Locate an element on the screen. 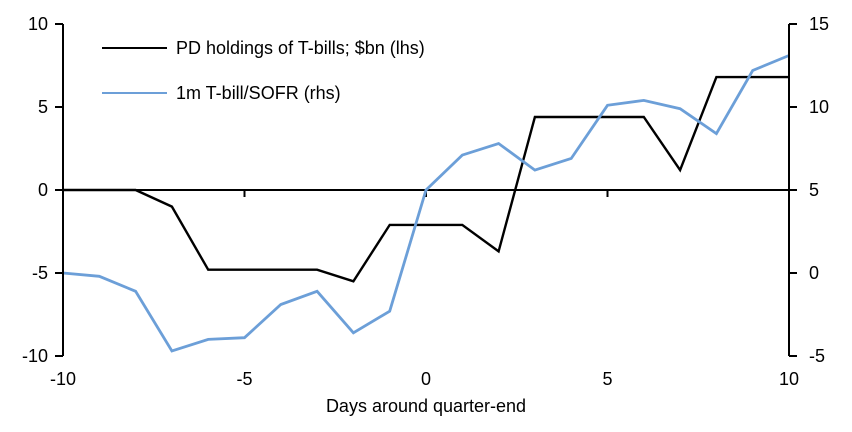  right-axis-tick-label: 0 is located at coordinates (814, 273).